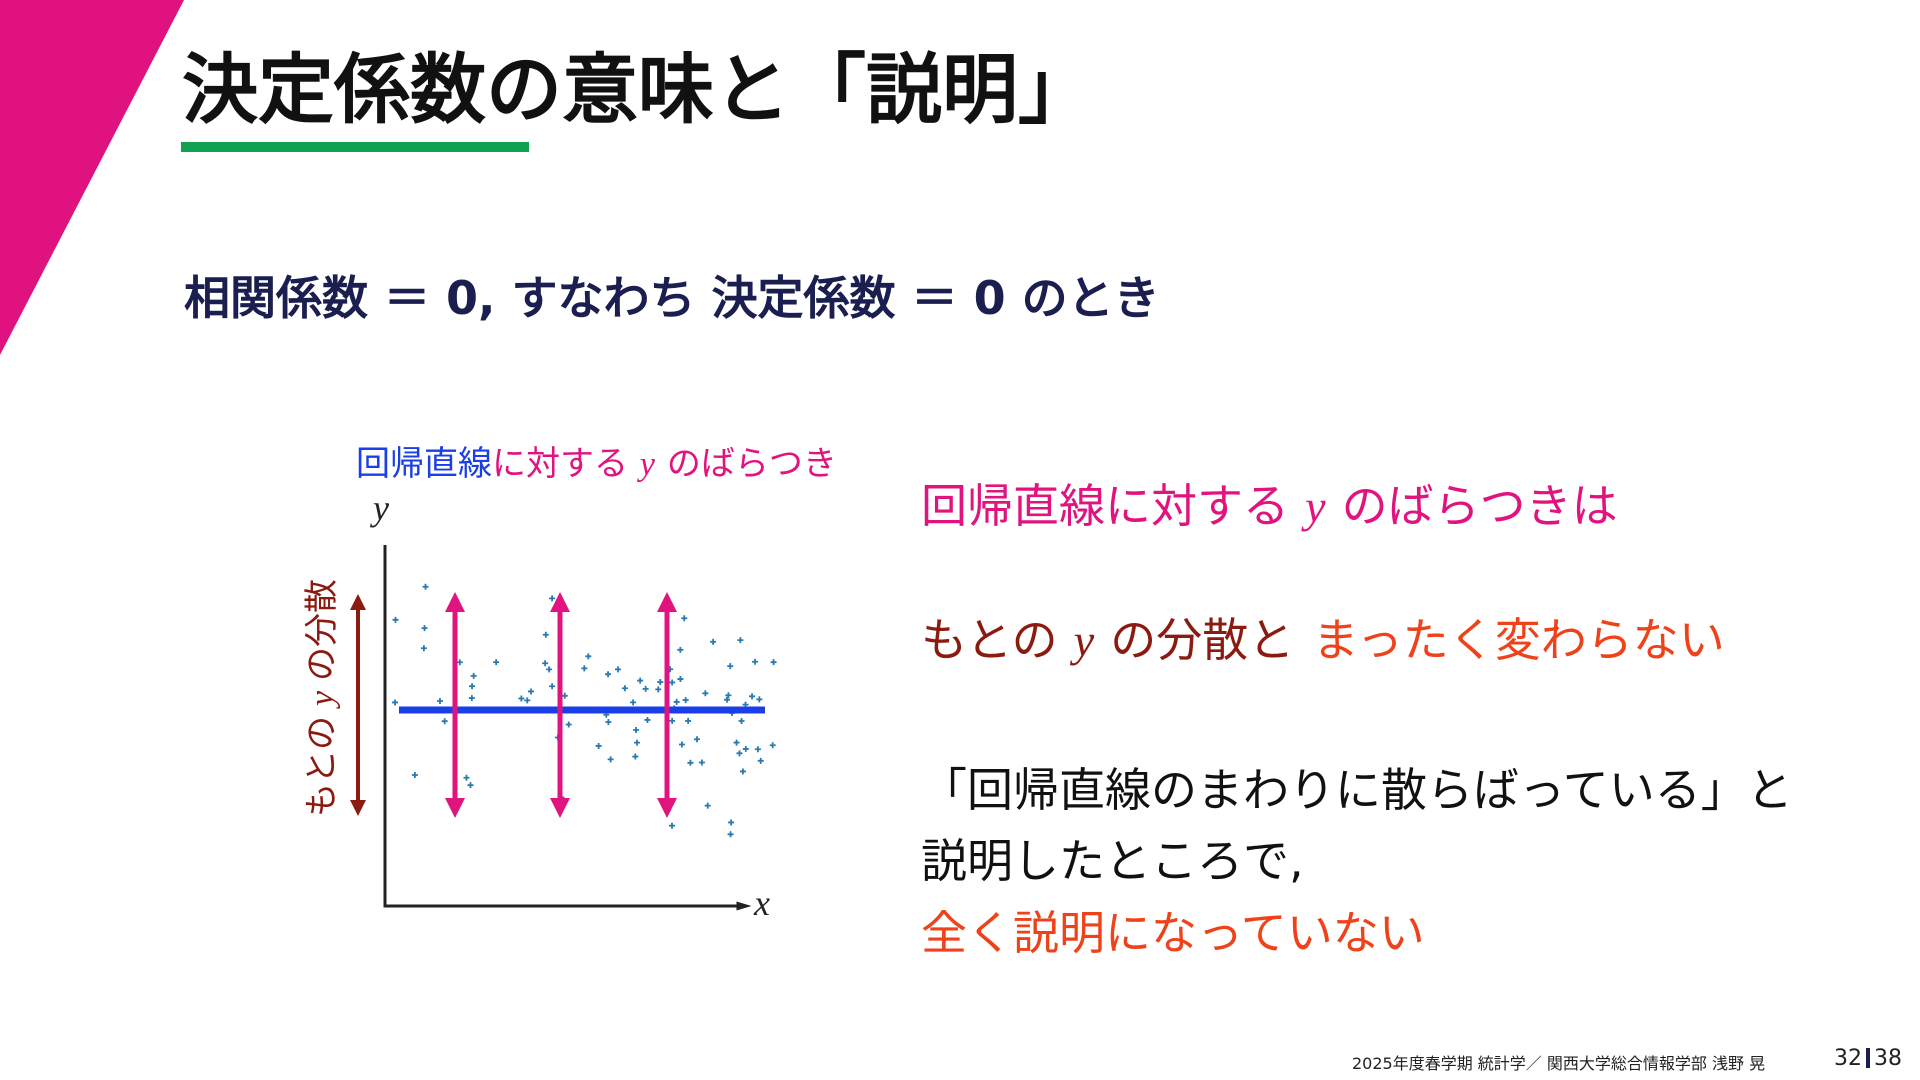 The width and height of the screenshot is (1920, 1080). I want to click on subtitle: 相関係数 ＝ 0, すなわち 決定係数 ＝ 0 のとき, so click(672, 298).